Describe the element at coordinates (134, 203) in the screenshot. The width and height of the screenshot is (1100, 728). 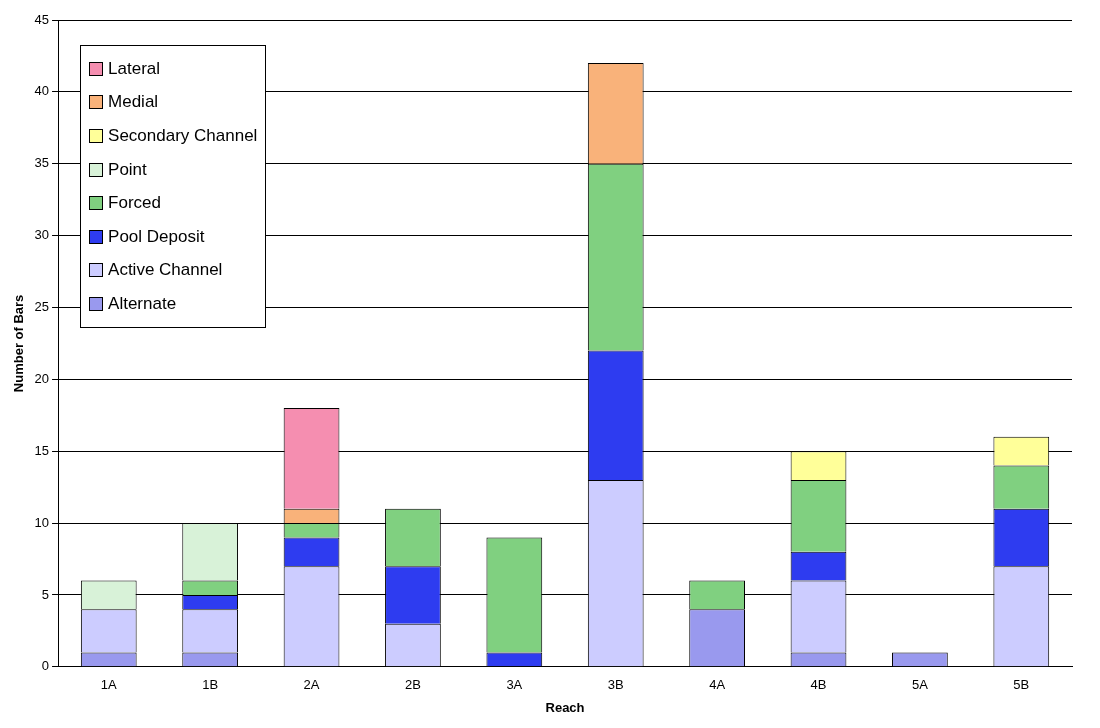
I see `legend-label: Forced` at that location.